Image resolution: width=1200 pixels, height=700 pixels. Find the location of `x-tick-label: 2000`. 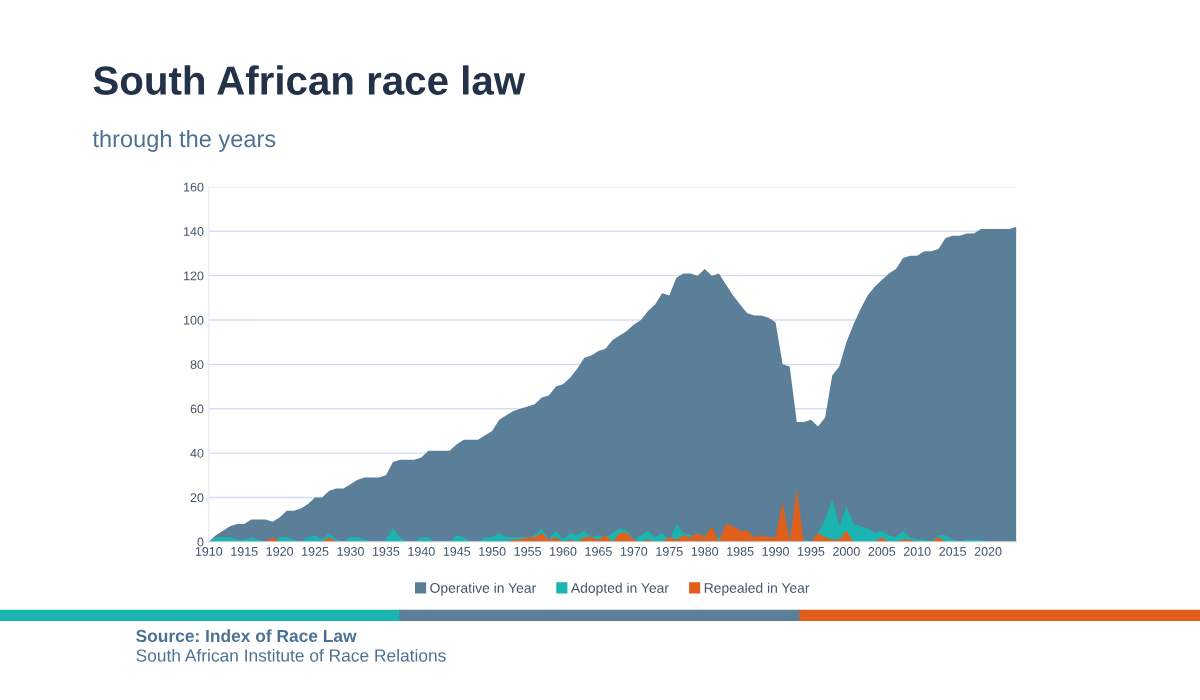

x-tick-label: 2000 is located at coordinates (846, 551).